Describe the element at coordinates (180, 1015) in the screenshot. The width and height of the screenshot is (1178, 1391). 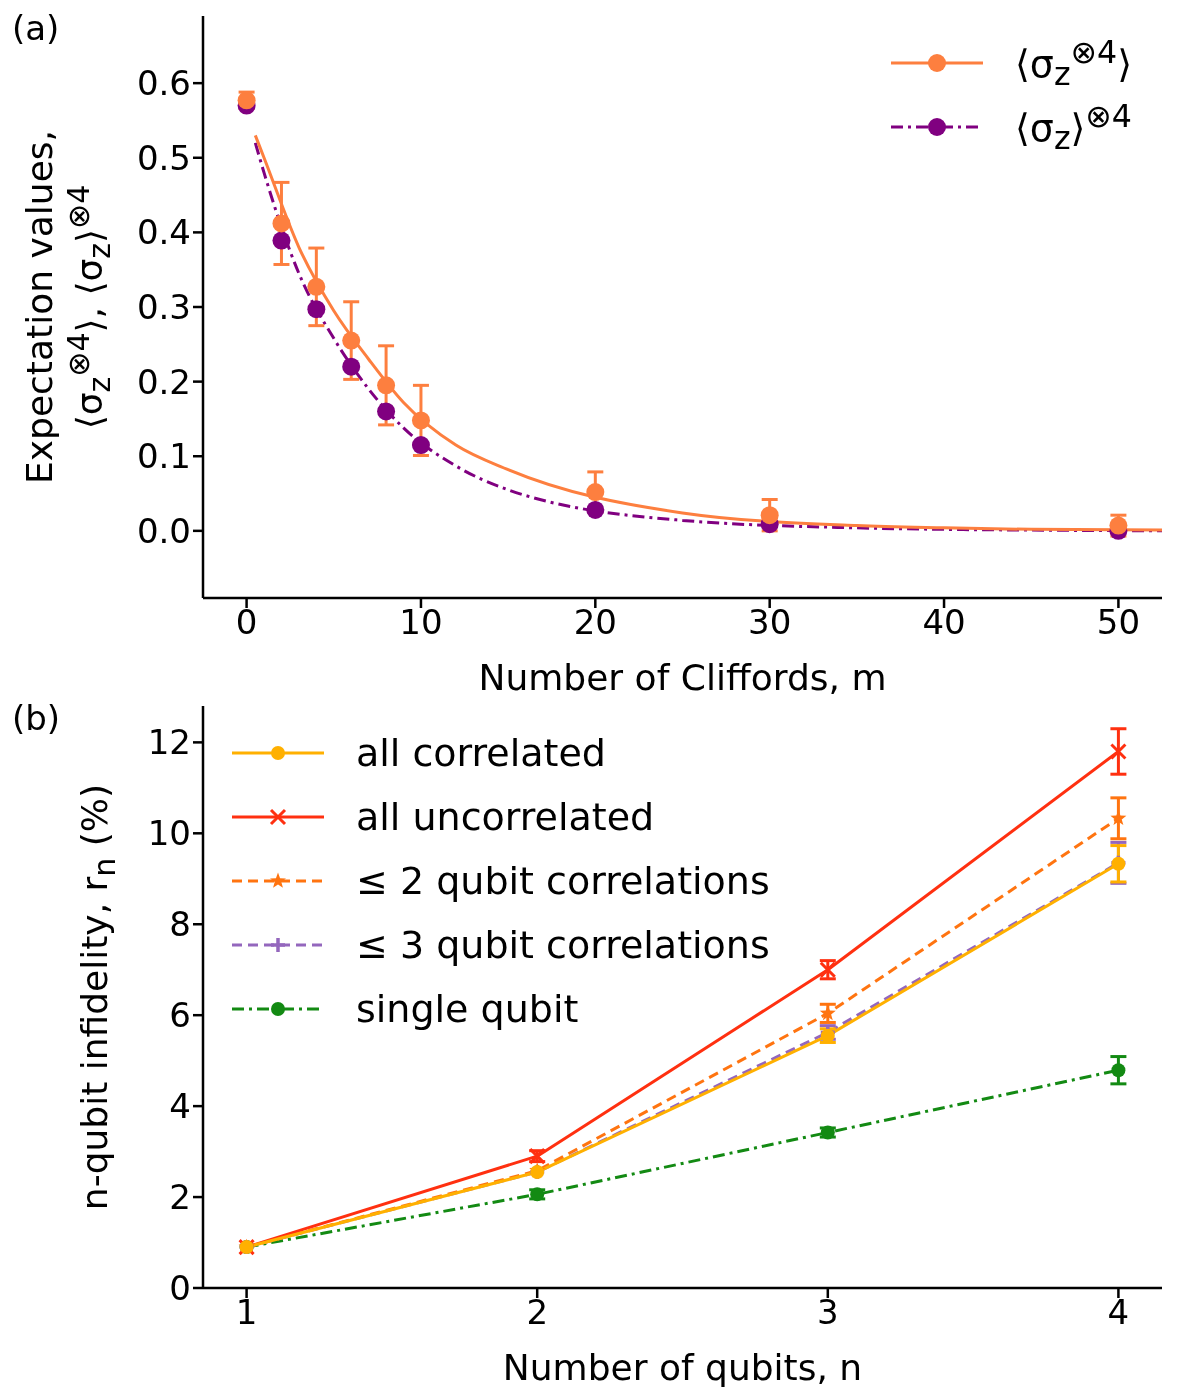
I see `y-tick-label: 6` at that location.